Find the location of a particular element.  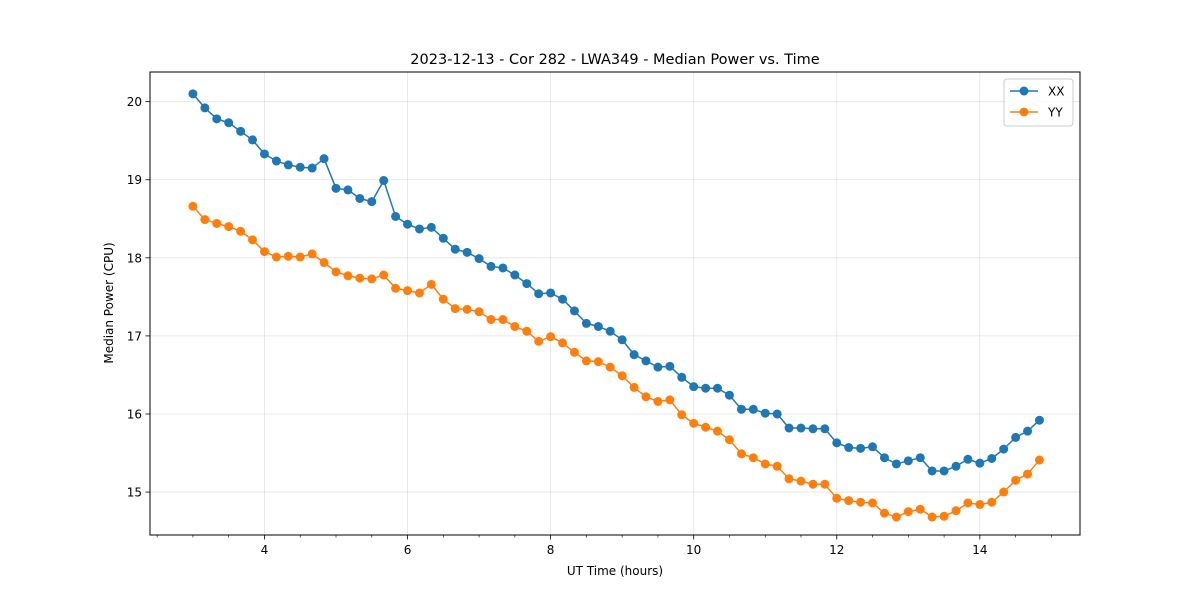

y-axis-label: Median Power (CPU) is located at coordinates (109, 302).